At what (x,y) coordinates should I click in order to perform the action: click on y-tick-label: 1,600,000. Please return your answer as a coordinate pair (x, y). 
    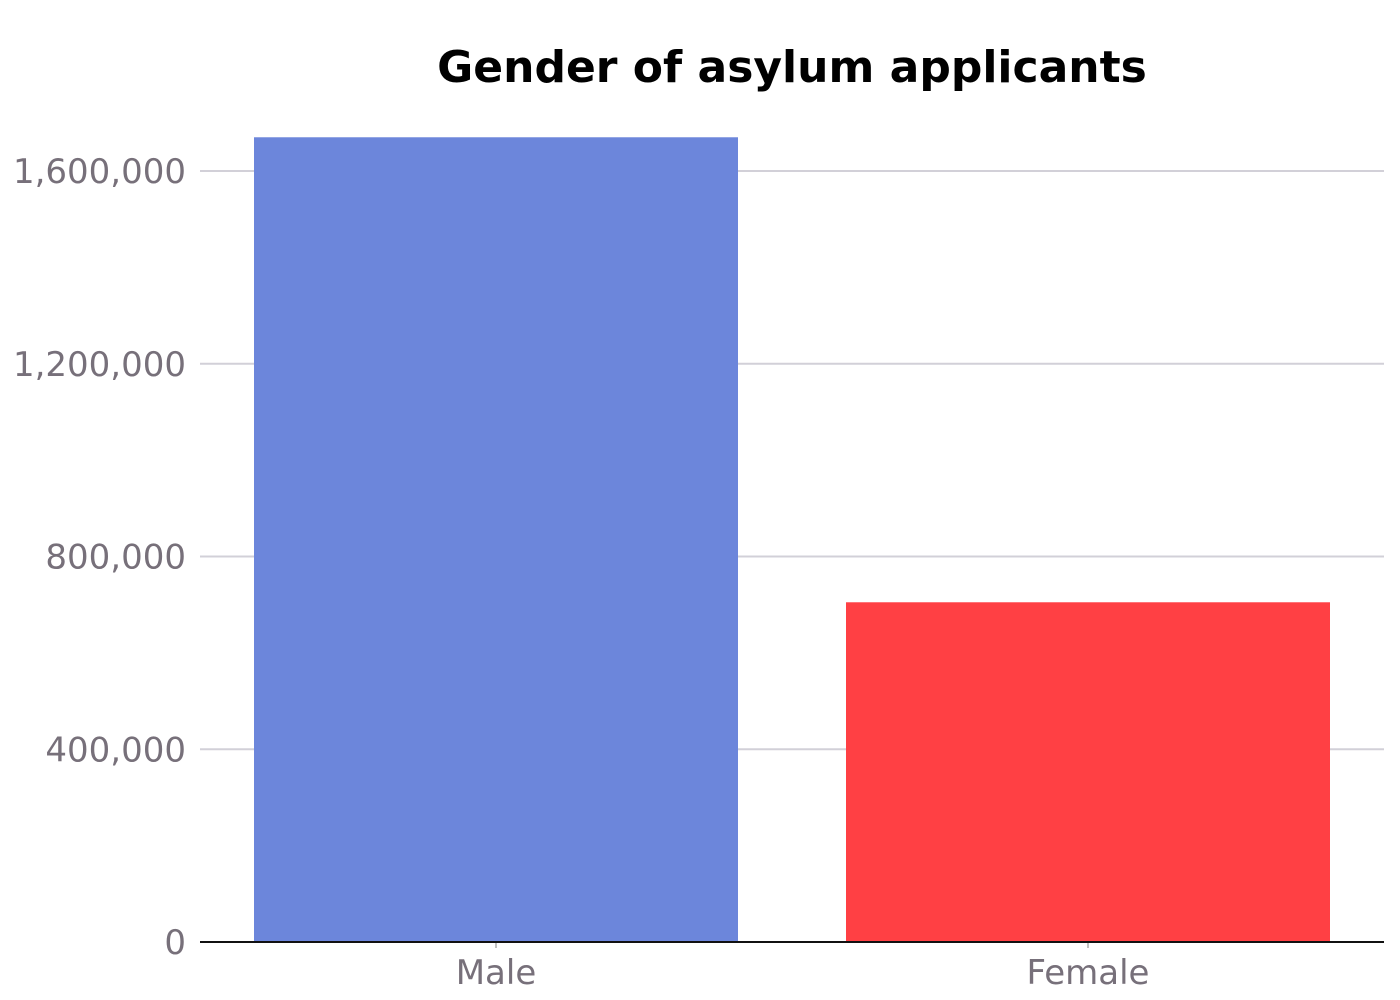
    Looking at the image, I should click on (99, 172).